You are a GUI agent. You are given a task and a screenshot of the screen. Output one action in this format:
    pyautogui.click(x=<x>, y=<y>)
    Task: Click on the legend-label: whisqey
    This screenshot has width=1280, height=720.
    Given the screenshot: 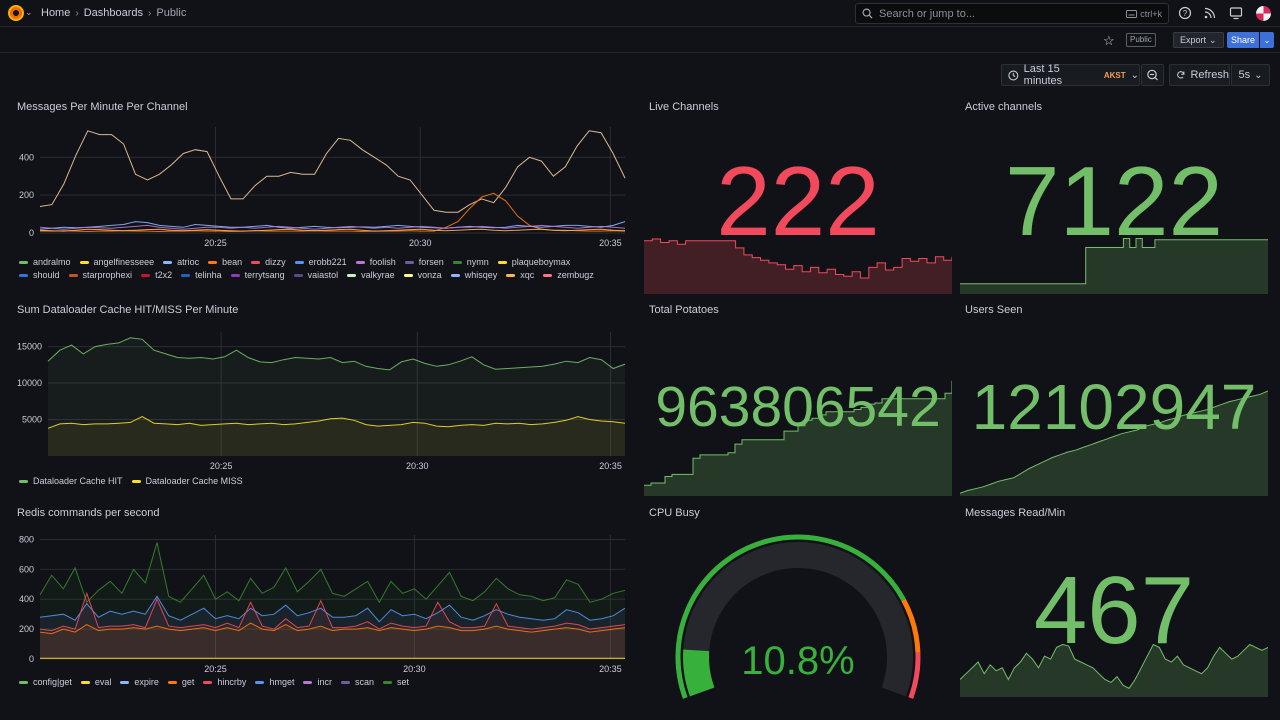 What is the action you would take?
    pyautogui.click(x=481, y=275)
    